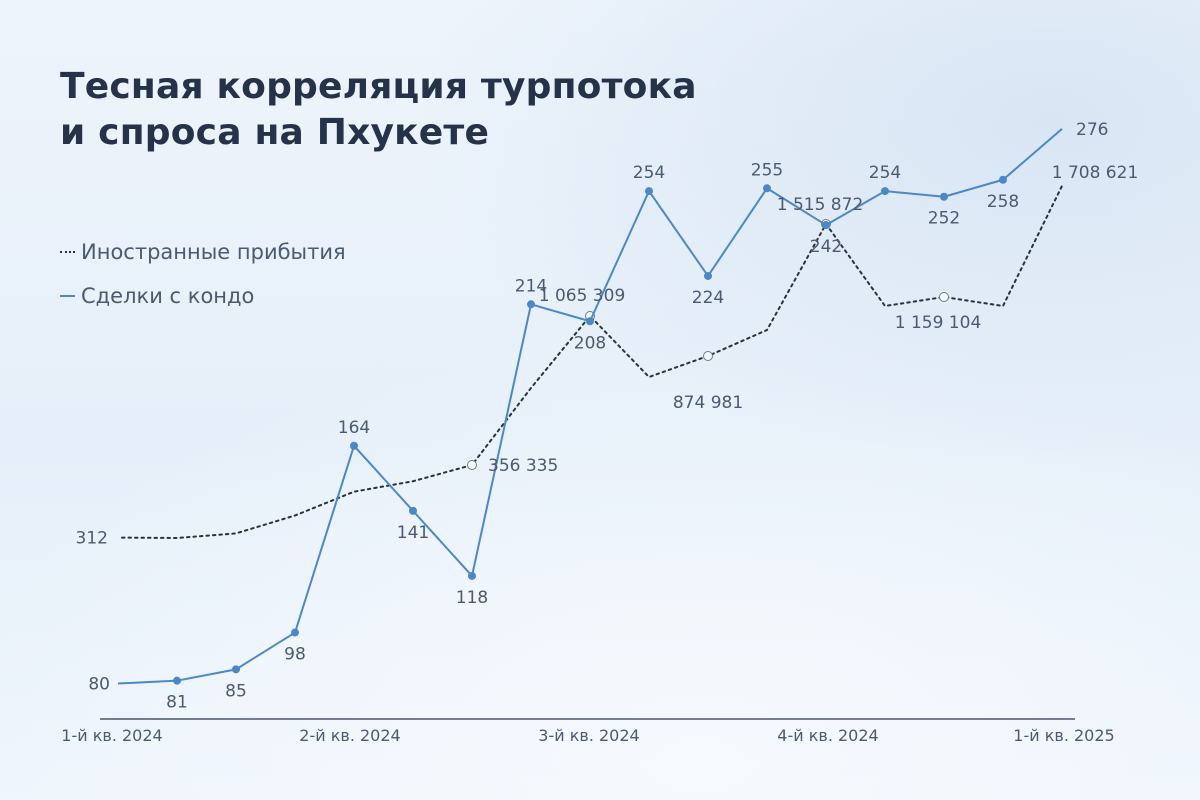 This screenshot has width=1200, height=800. I want to click on condo-data-label: 118, so click(472, 598).